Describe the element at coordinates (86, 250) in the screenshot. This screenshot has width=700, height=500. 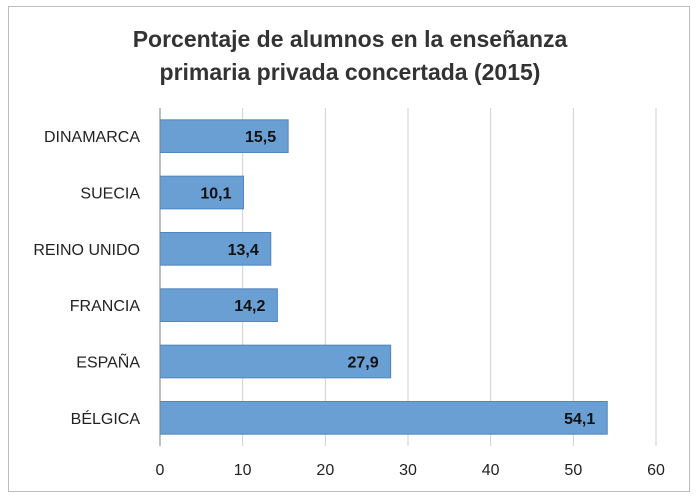
I see `category-label: REINO UNIDO` at that location.